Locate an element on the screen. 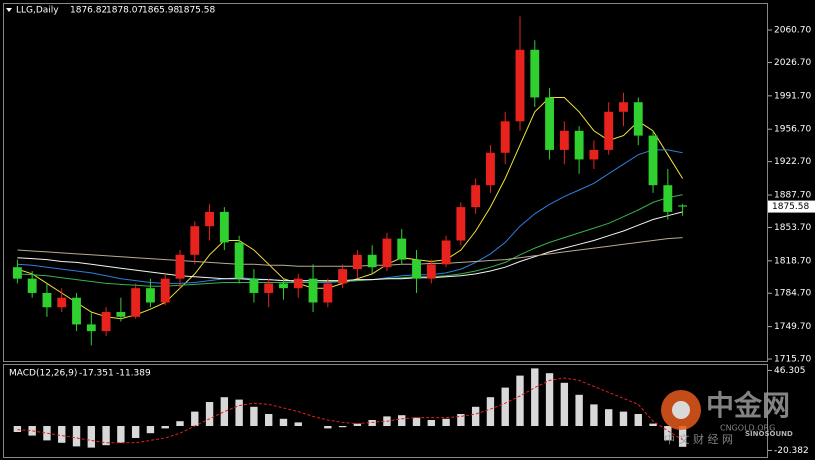 This screenshot has width=815, height=460. watermark-brand: SINOSOUND is located at coordinates (769, 434).